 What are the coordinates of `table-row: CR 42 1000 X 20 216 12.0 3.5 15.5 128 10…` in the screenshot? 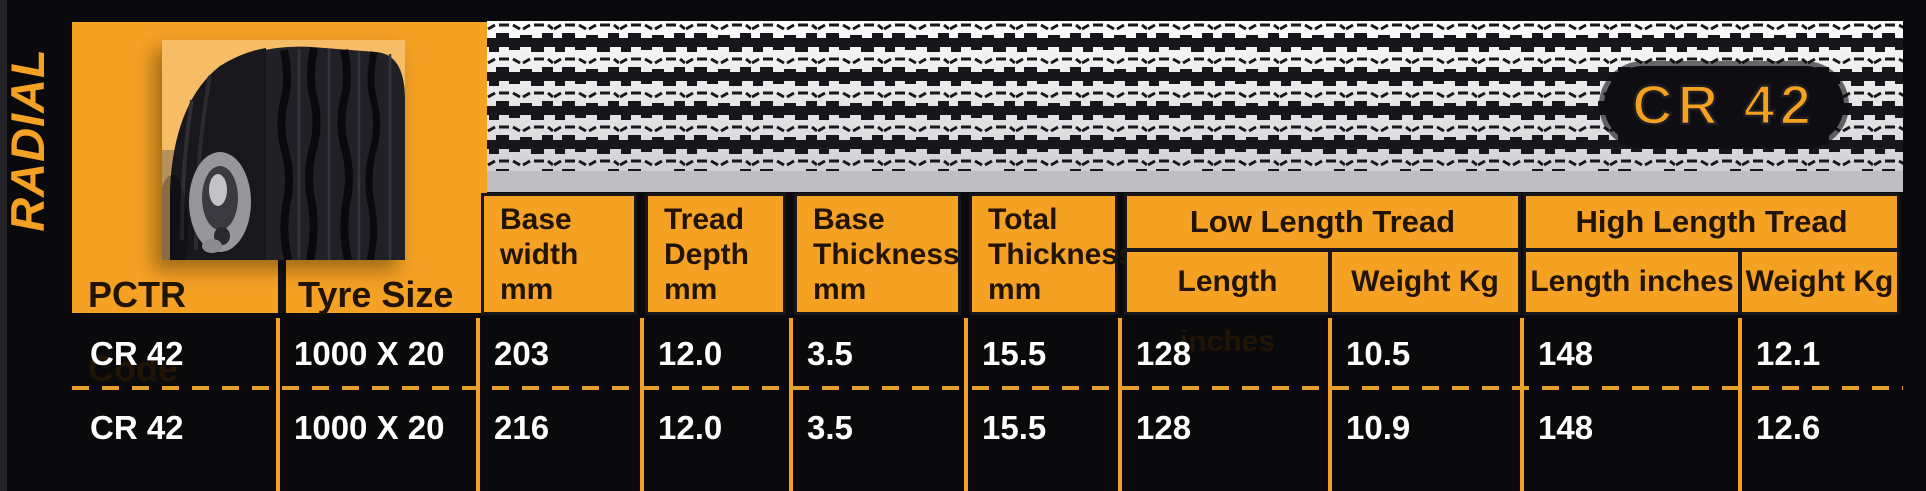 It's located at (987, 428).